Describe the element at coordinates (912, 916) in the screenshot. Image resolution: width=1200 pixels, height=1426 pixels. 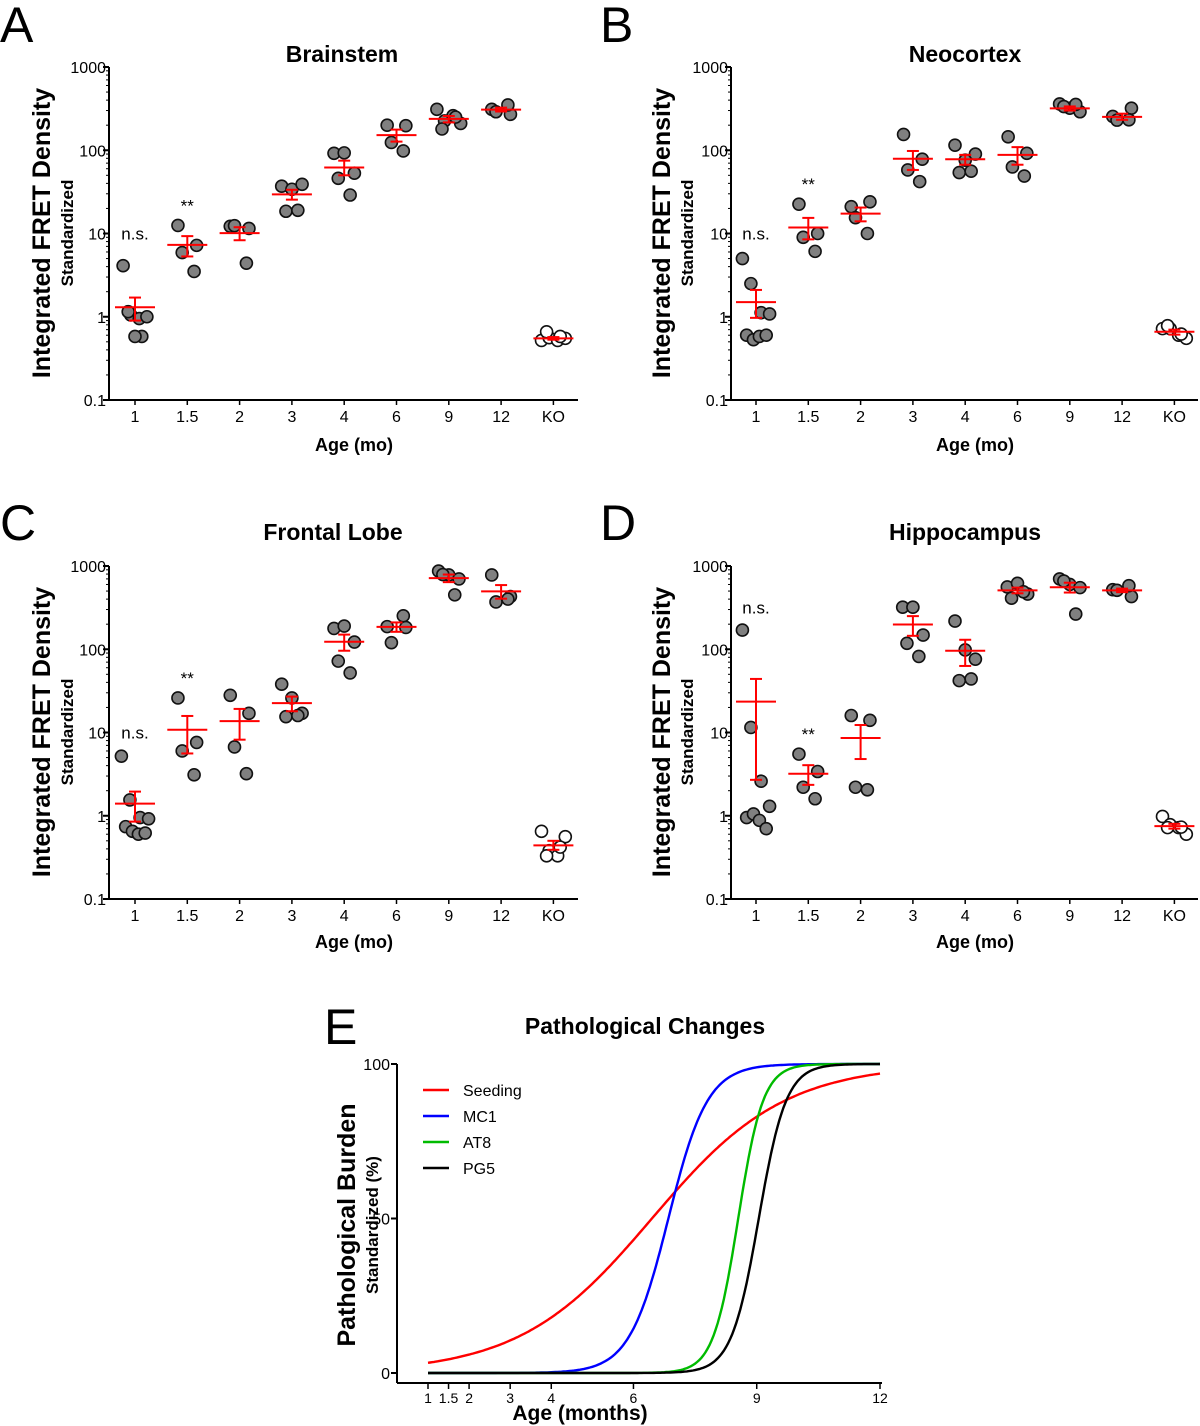
I see `x-tick-label: 3` at that location.